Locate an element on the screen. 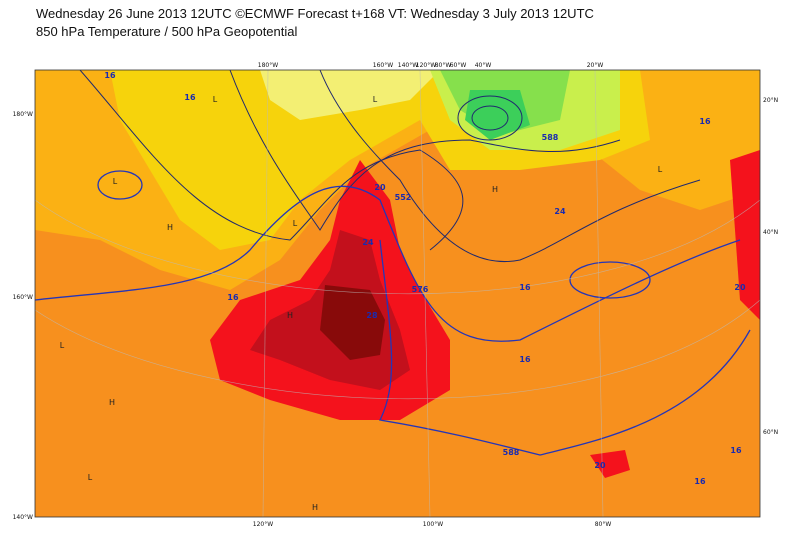 The width and height of the screenshot is (792, 535). bottom-label: 100°W is located at coordinates (433, 524).